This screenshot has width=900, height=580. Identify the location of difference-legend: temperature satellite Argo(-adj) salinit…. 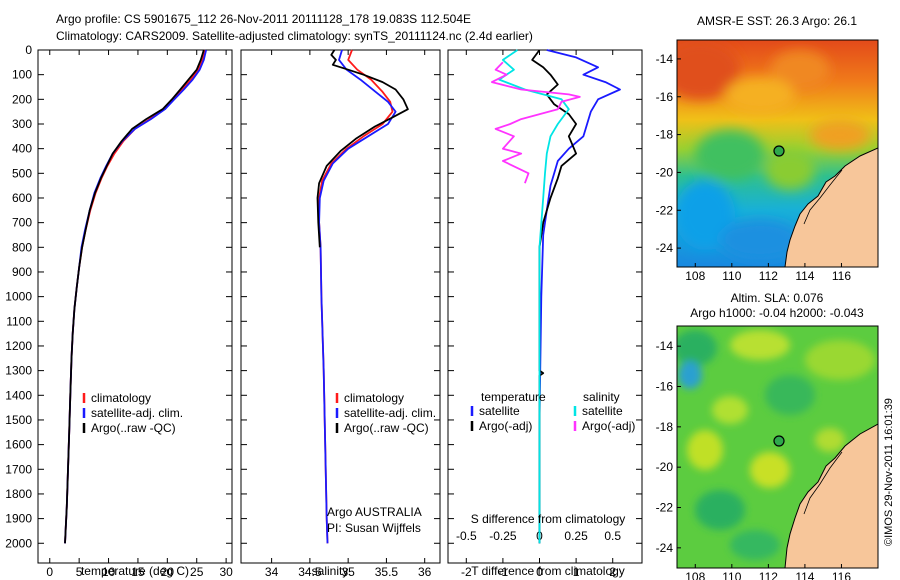
(552, 411).